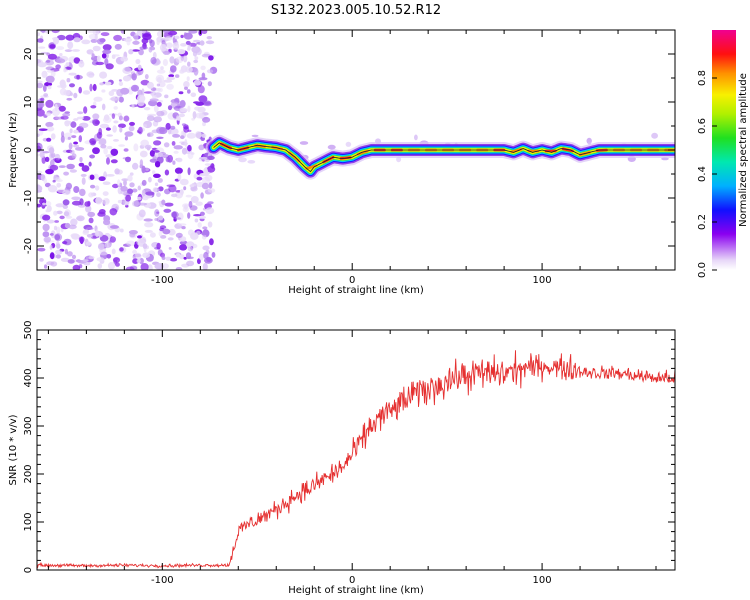 The height and width of the screenshot is (600, 750). What do you see at coordinates (28, 425) in the screenshot?
I see `y-tick-label: 300` at bounding box center [28, 425].